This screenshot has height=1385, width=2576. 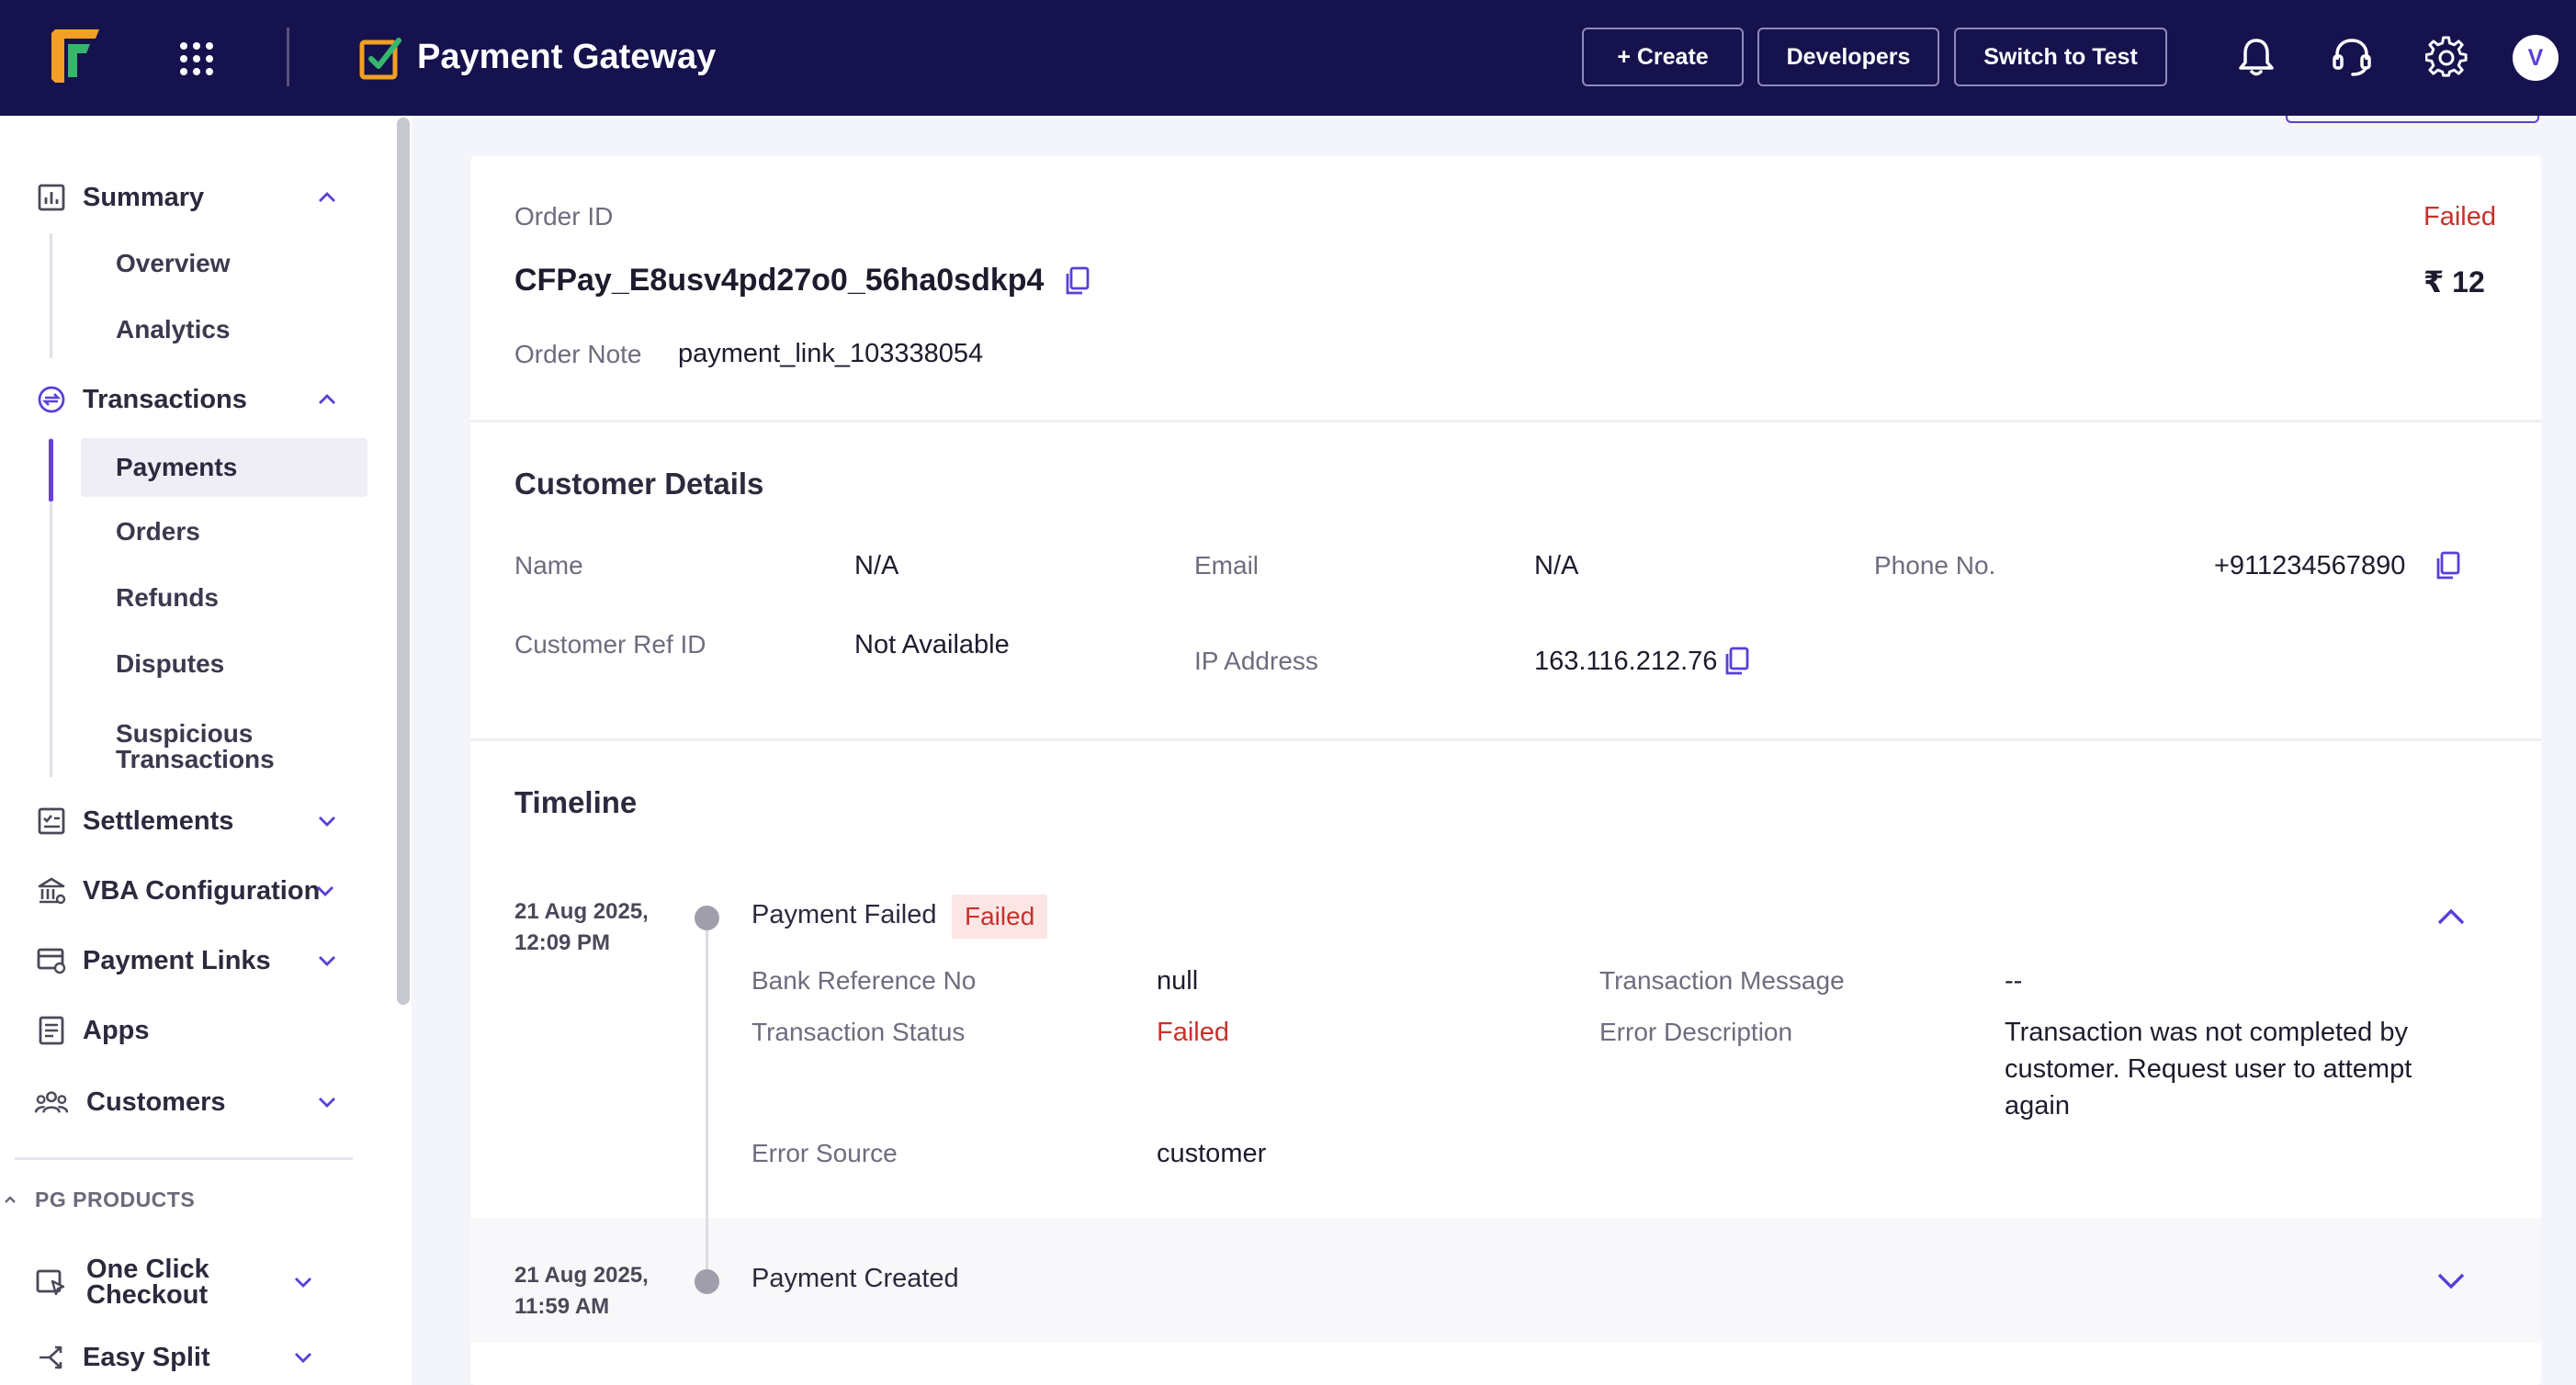 I want to click on cashfree-logo-icon, so click(x=73, y=54).